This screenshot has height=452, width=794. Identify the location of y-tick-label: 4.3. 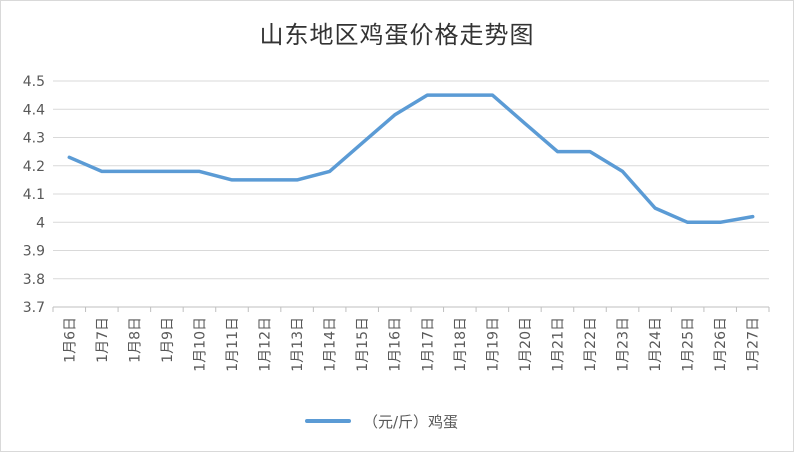
(34, 139).